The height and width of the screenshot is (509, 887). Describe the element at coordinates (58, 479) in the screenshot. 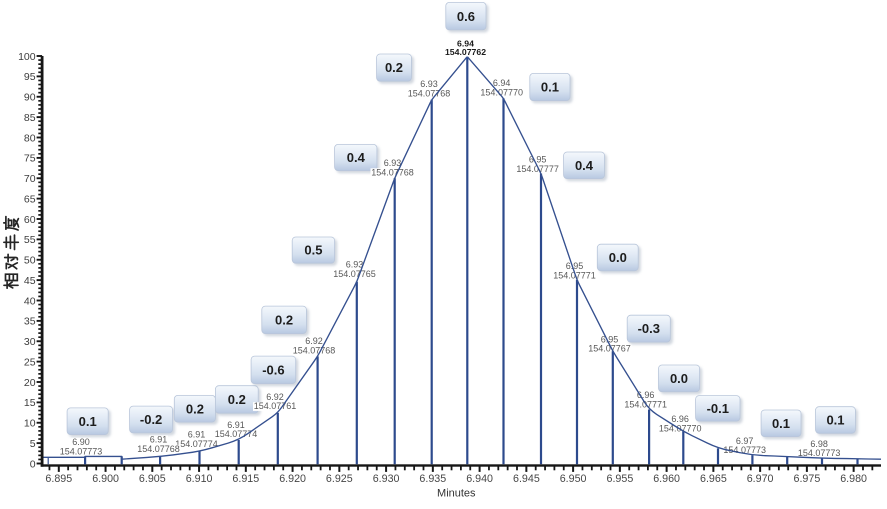

I see `svg-text: 6.895` at that location.